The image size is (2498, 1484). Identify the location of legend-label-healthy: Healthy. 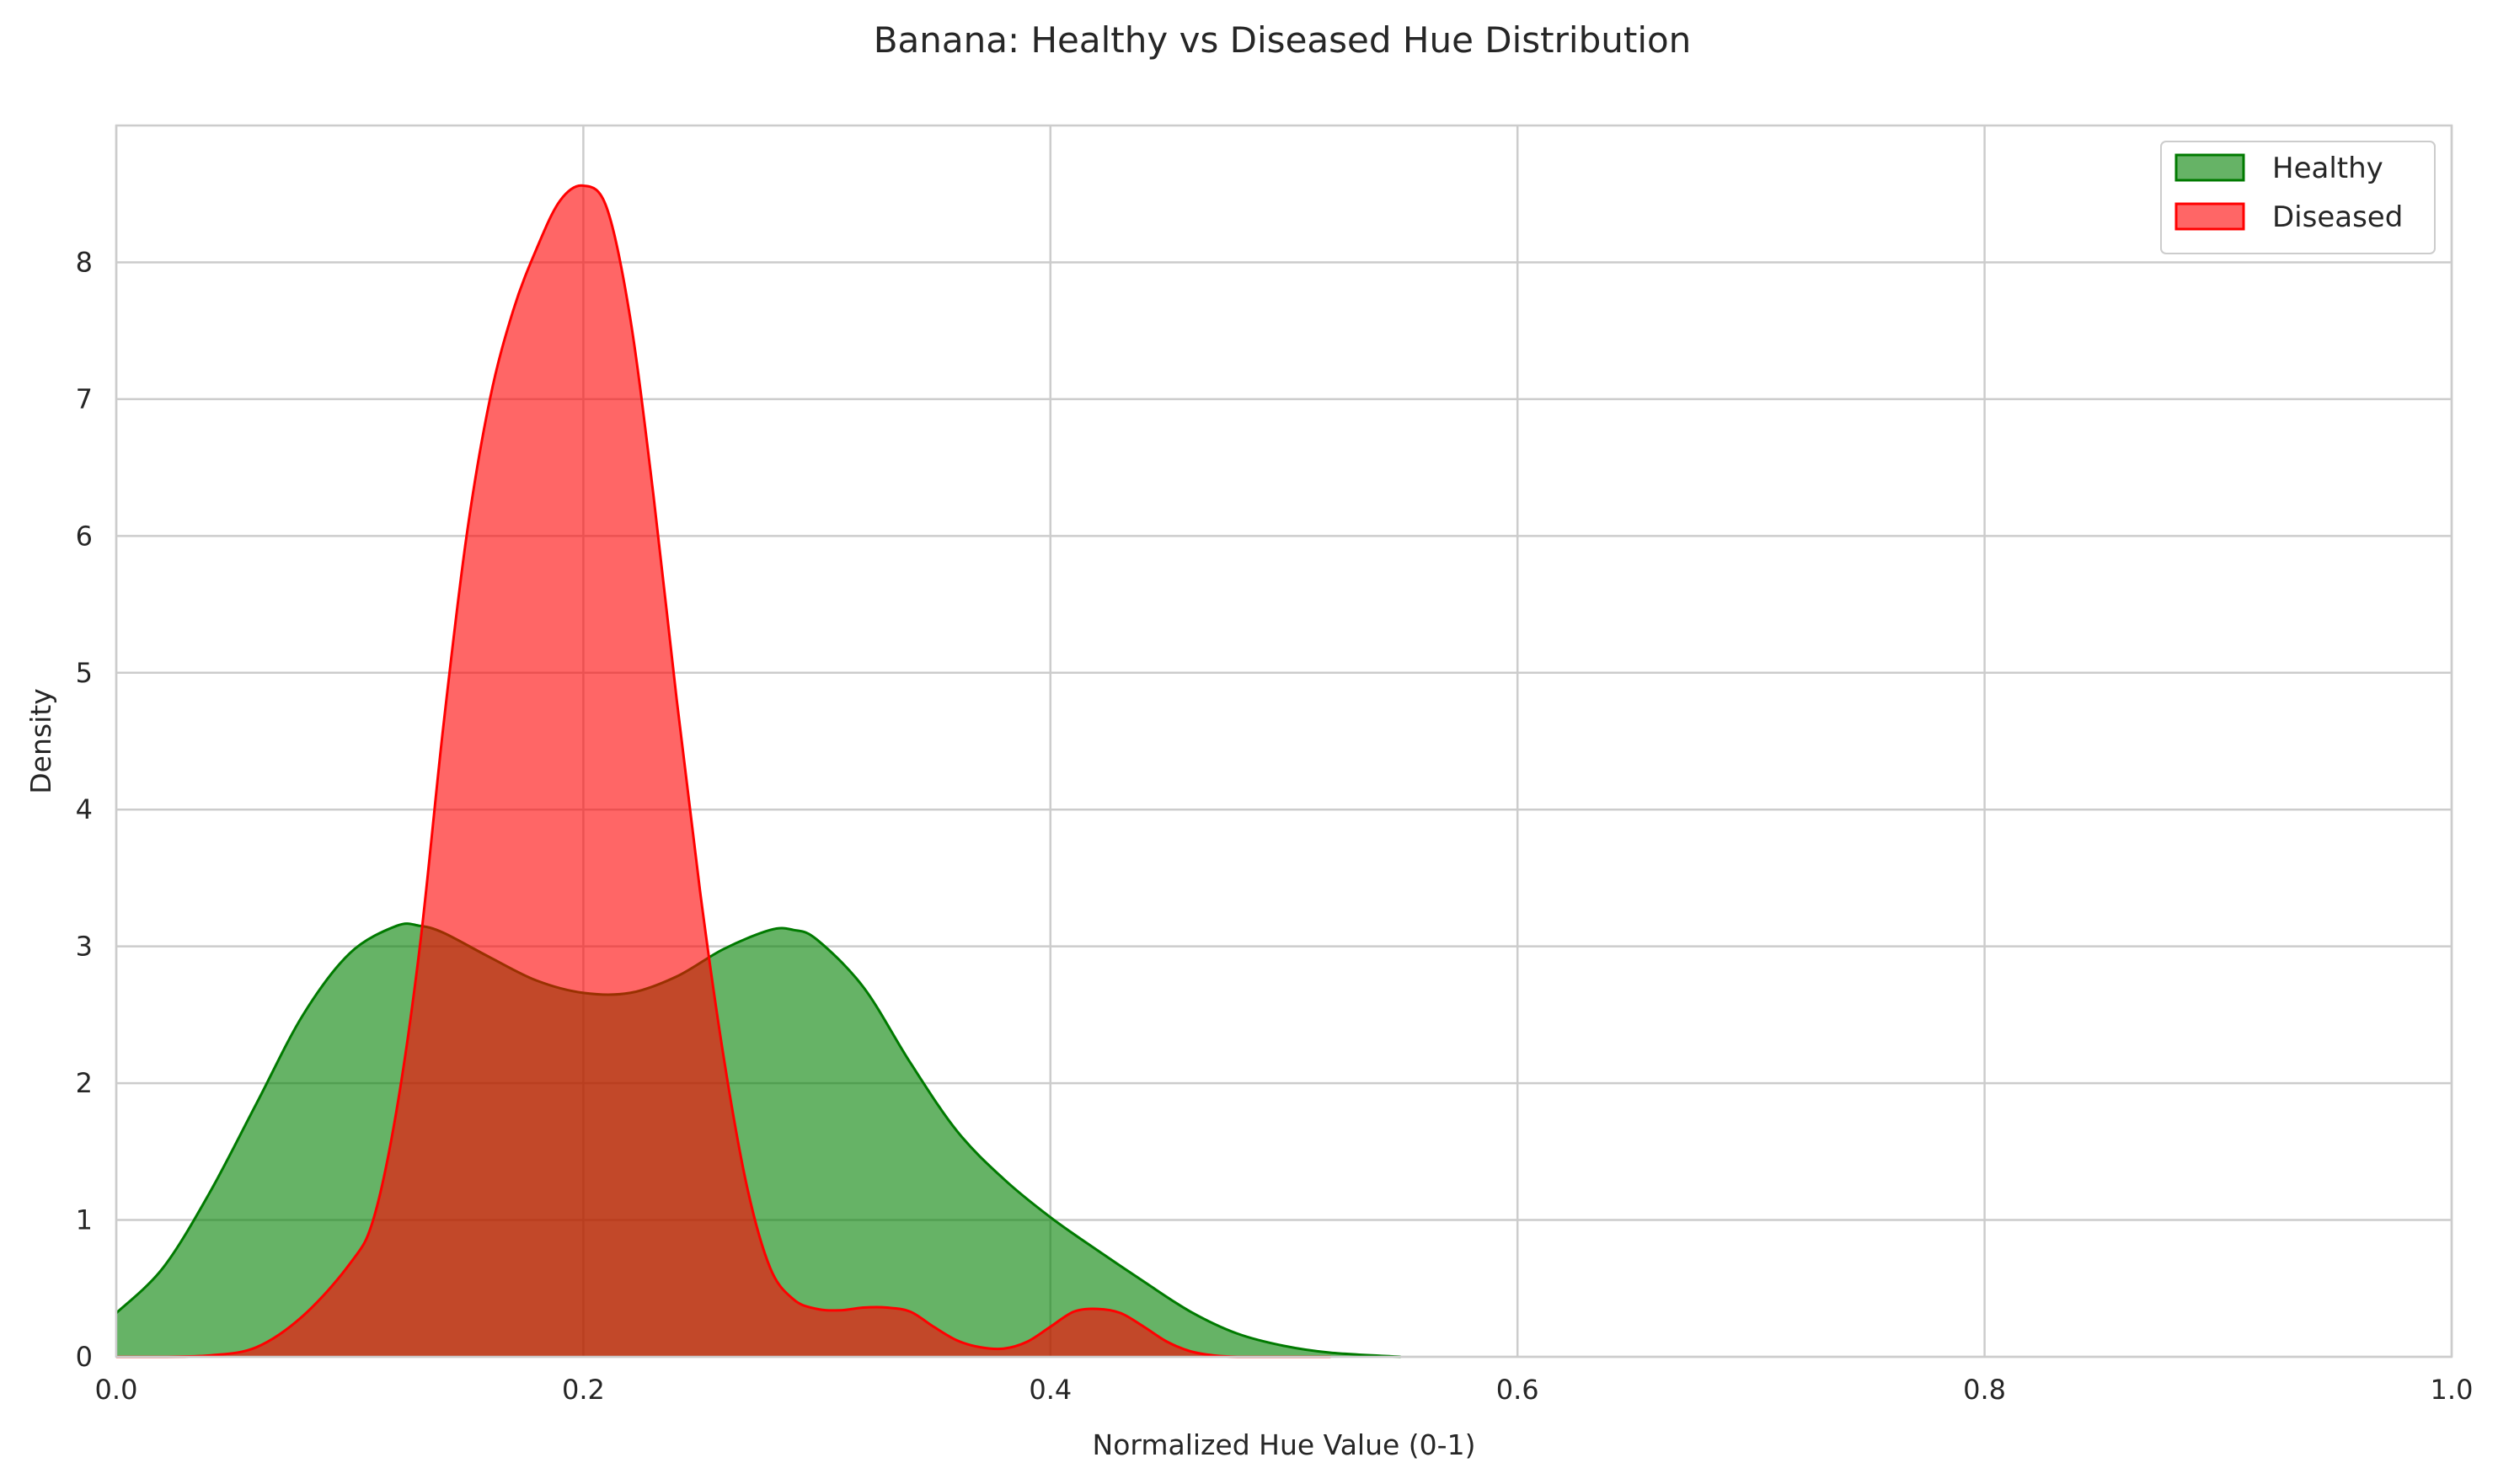
(2327, 168).